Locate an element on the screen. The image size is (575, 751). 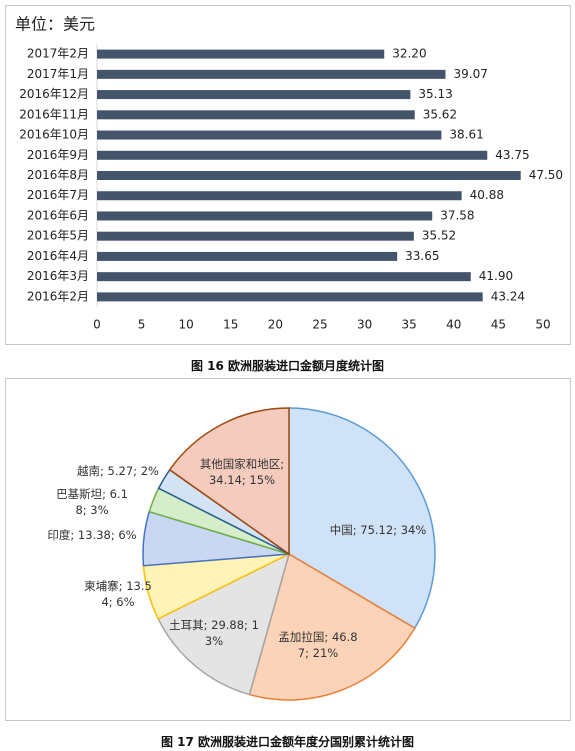
value-label: 47.50 is located at coordinates (546, 175).